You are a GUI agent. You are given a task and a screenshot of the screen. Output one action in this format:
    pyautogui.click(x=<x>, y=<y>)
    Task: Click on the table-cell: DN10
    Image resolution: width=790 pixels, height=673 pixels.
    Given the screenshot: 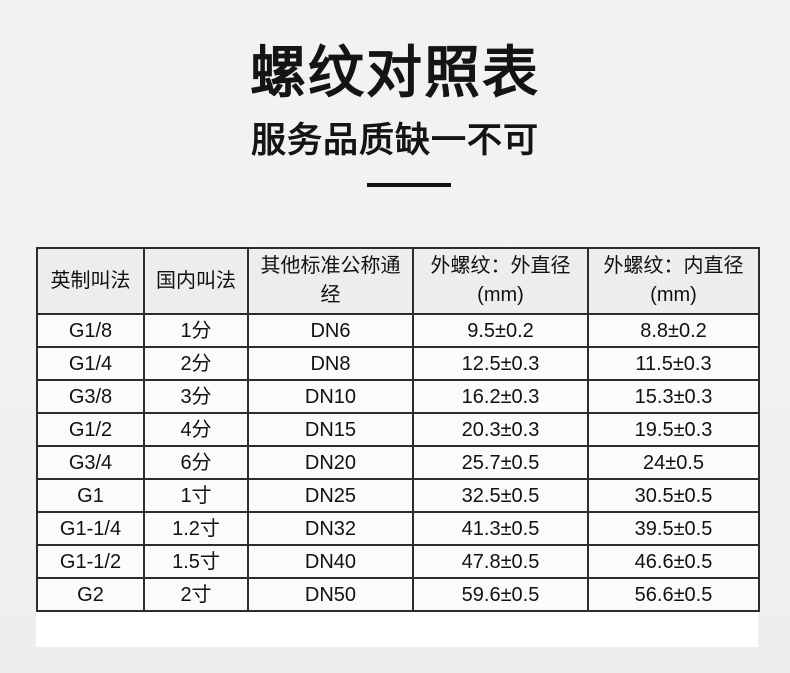 What is the action you would take?
    pyautogui.click(x=330, y=396)
    